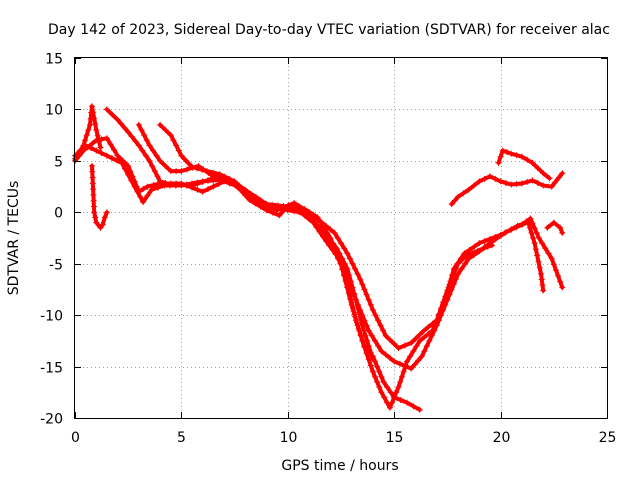 The width and height of the screenshot is (640, 480). I want to click on y-tick-label: 10, so click(54, 111).